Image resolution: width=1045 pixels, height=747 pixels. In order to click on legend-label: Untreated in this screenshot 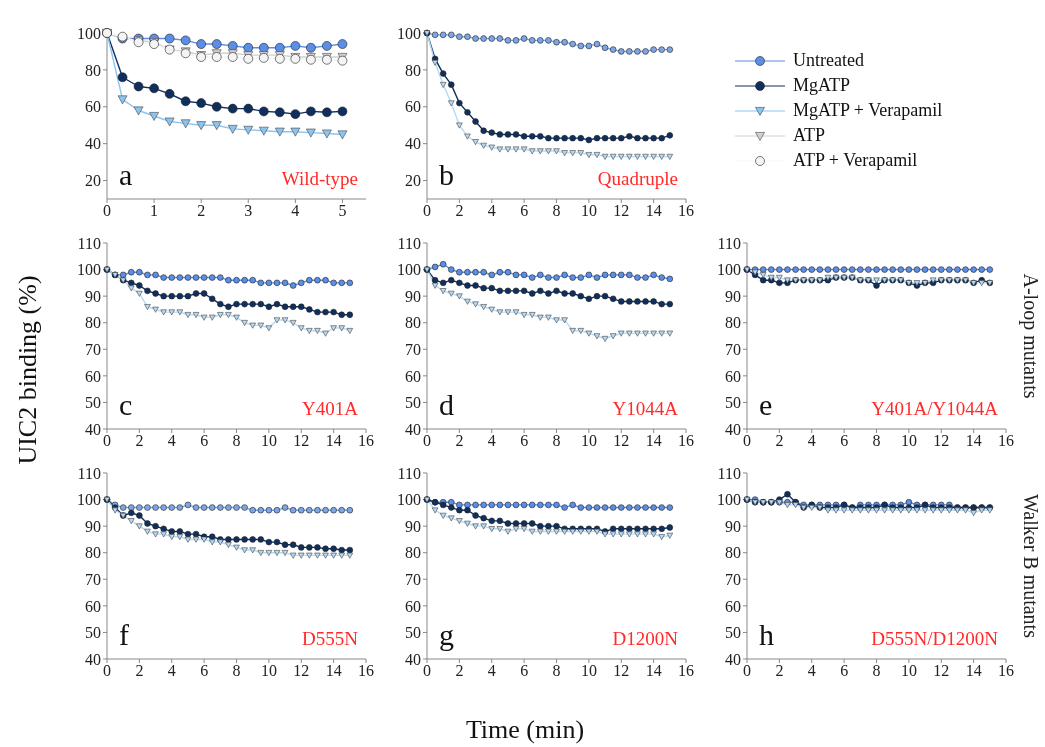, I will do `click(828, 60)`.